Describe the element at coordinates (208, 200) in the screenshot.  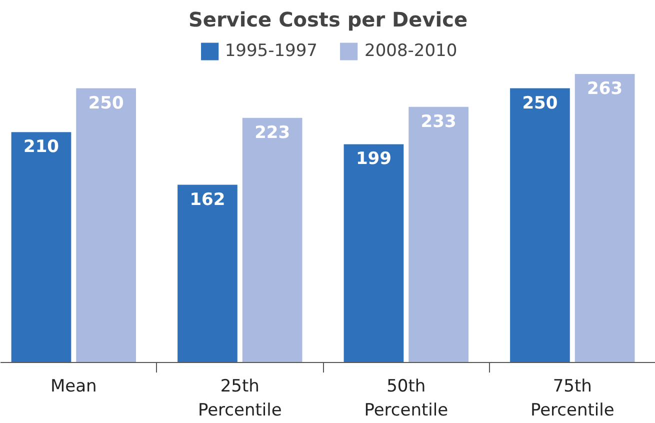
I see `data-label: 162` at that location.